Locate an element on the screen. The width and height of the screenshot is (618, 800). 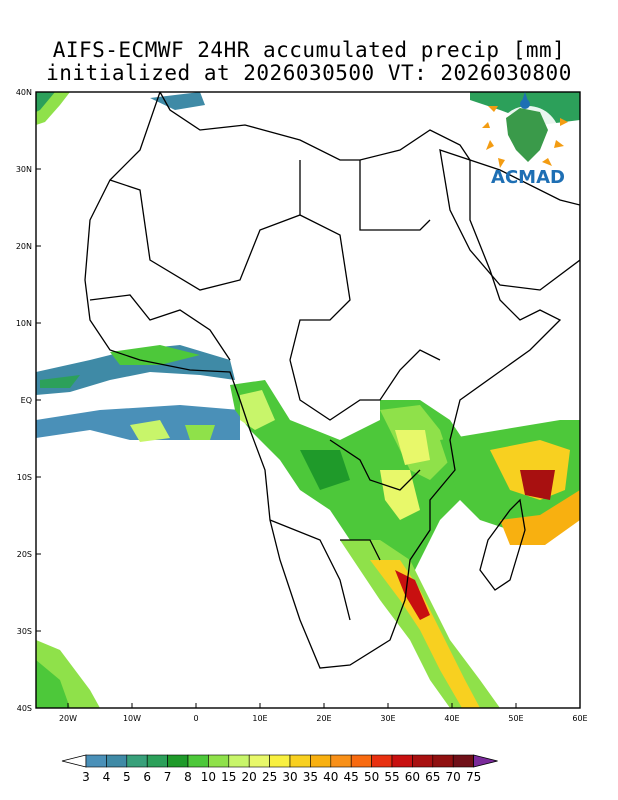
lon-labels: 20W 10W 0 10E 20E 30E 40E 50E 60E is located at coordinates (323, 718).